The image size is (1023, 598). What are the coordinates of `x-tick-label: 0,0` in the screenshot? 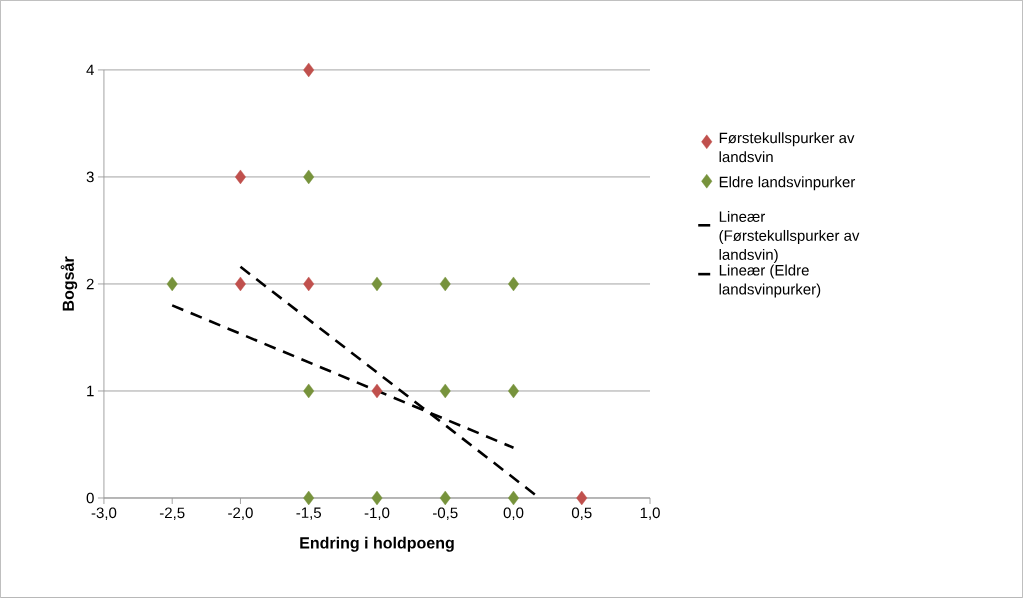 It's located at (513, 513).